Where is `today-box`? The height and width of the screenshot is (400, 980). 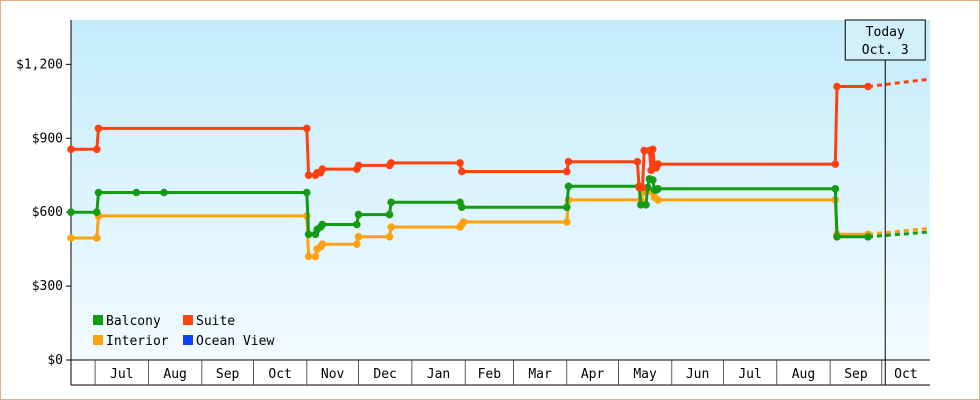
today-box is located at coordinates (885, 40).